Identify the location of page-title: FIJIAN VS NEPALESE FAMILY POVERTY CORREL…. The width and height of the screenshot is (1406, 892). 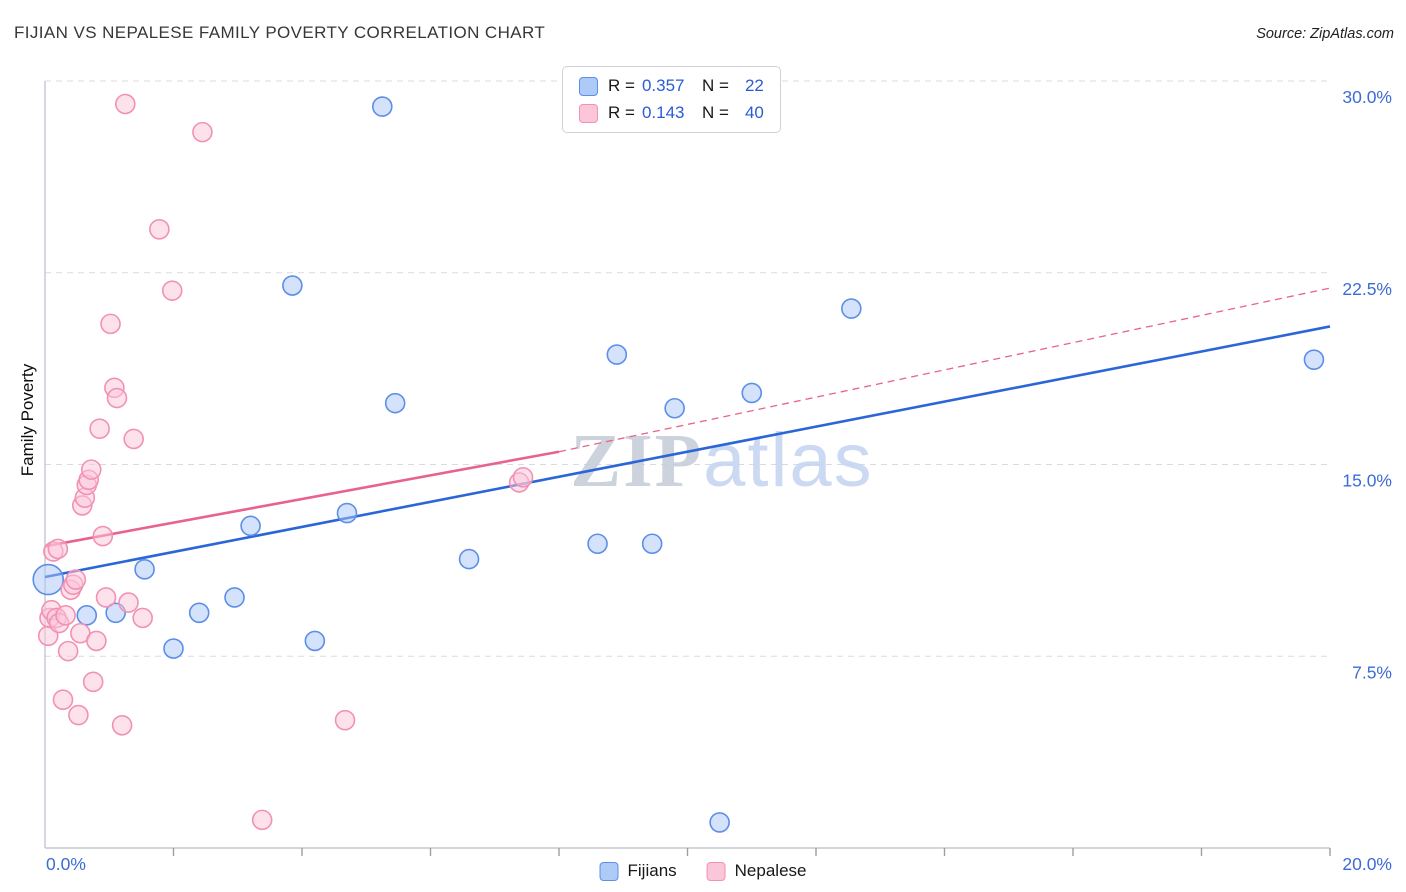
(280, 32).